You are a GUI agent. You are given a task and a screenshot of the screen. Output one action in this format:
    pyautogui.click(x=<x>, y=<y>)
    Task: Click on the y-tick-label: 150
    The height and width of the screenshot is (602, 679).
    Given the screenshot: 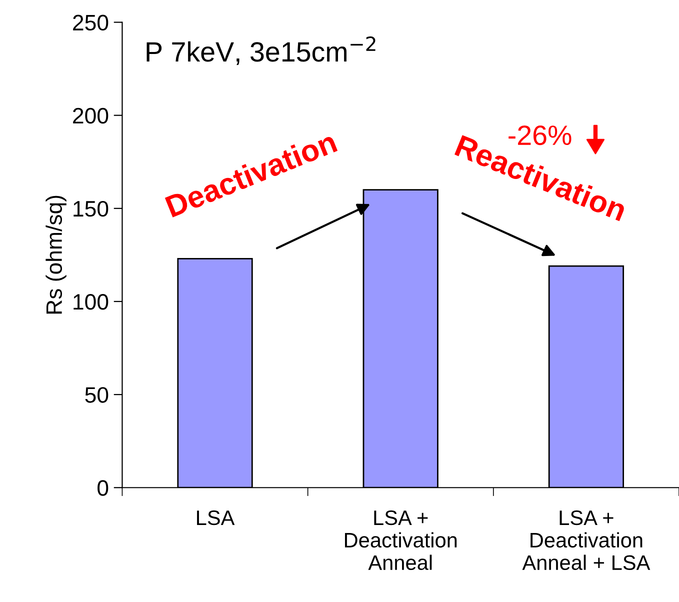 What is the action you would take?
    pyautogui.click(x=91, y=208)
    